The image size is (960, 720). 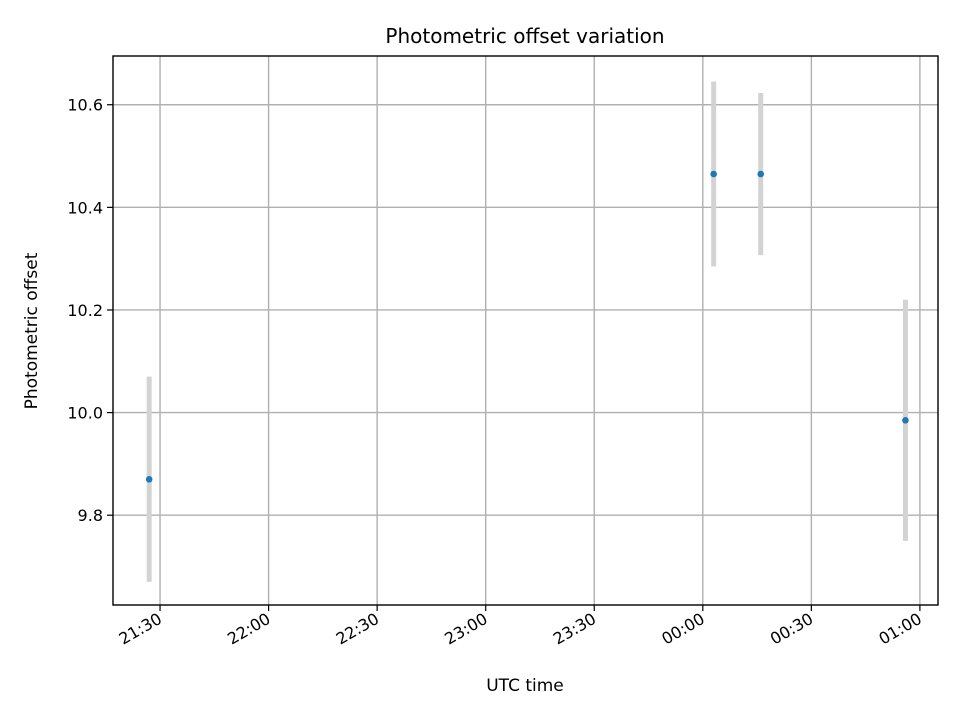 What do you see at coordinates (682, 629) in the screenshot?
I see `x-tick-label: 00:00` at bounding box center [682, 629].